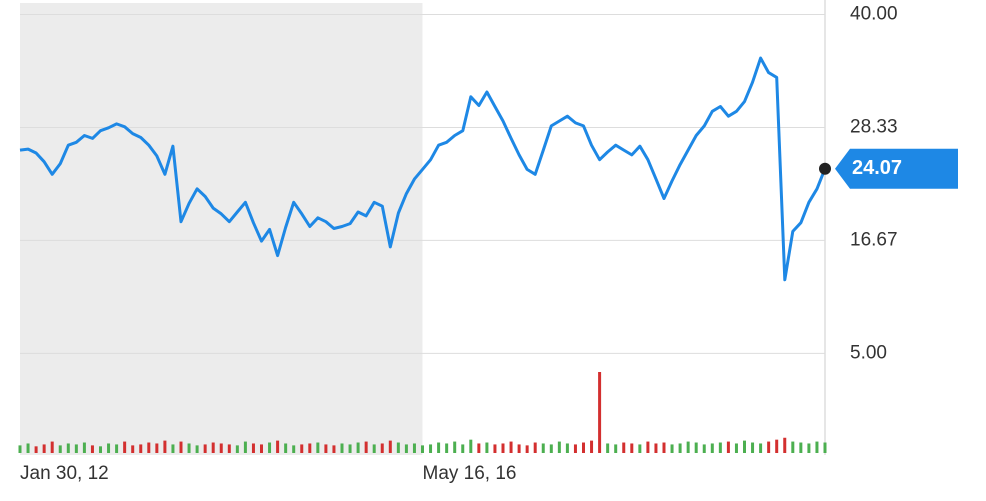 Image resolution: width=986 pixels, height=501 pixels. What do you see at coordinates (874, 239) in the screenshot?
I see `y-tick-label: 16.67` at bounding box center [874, 239].